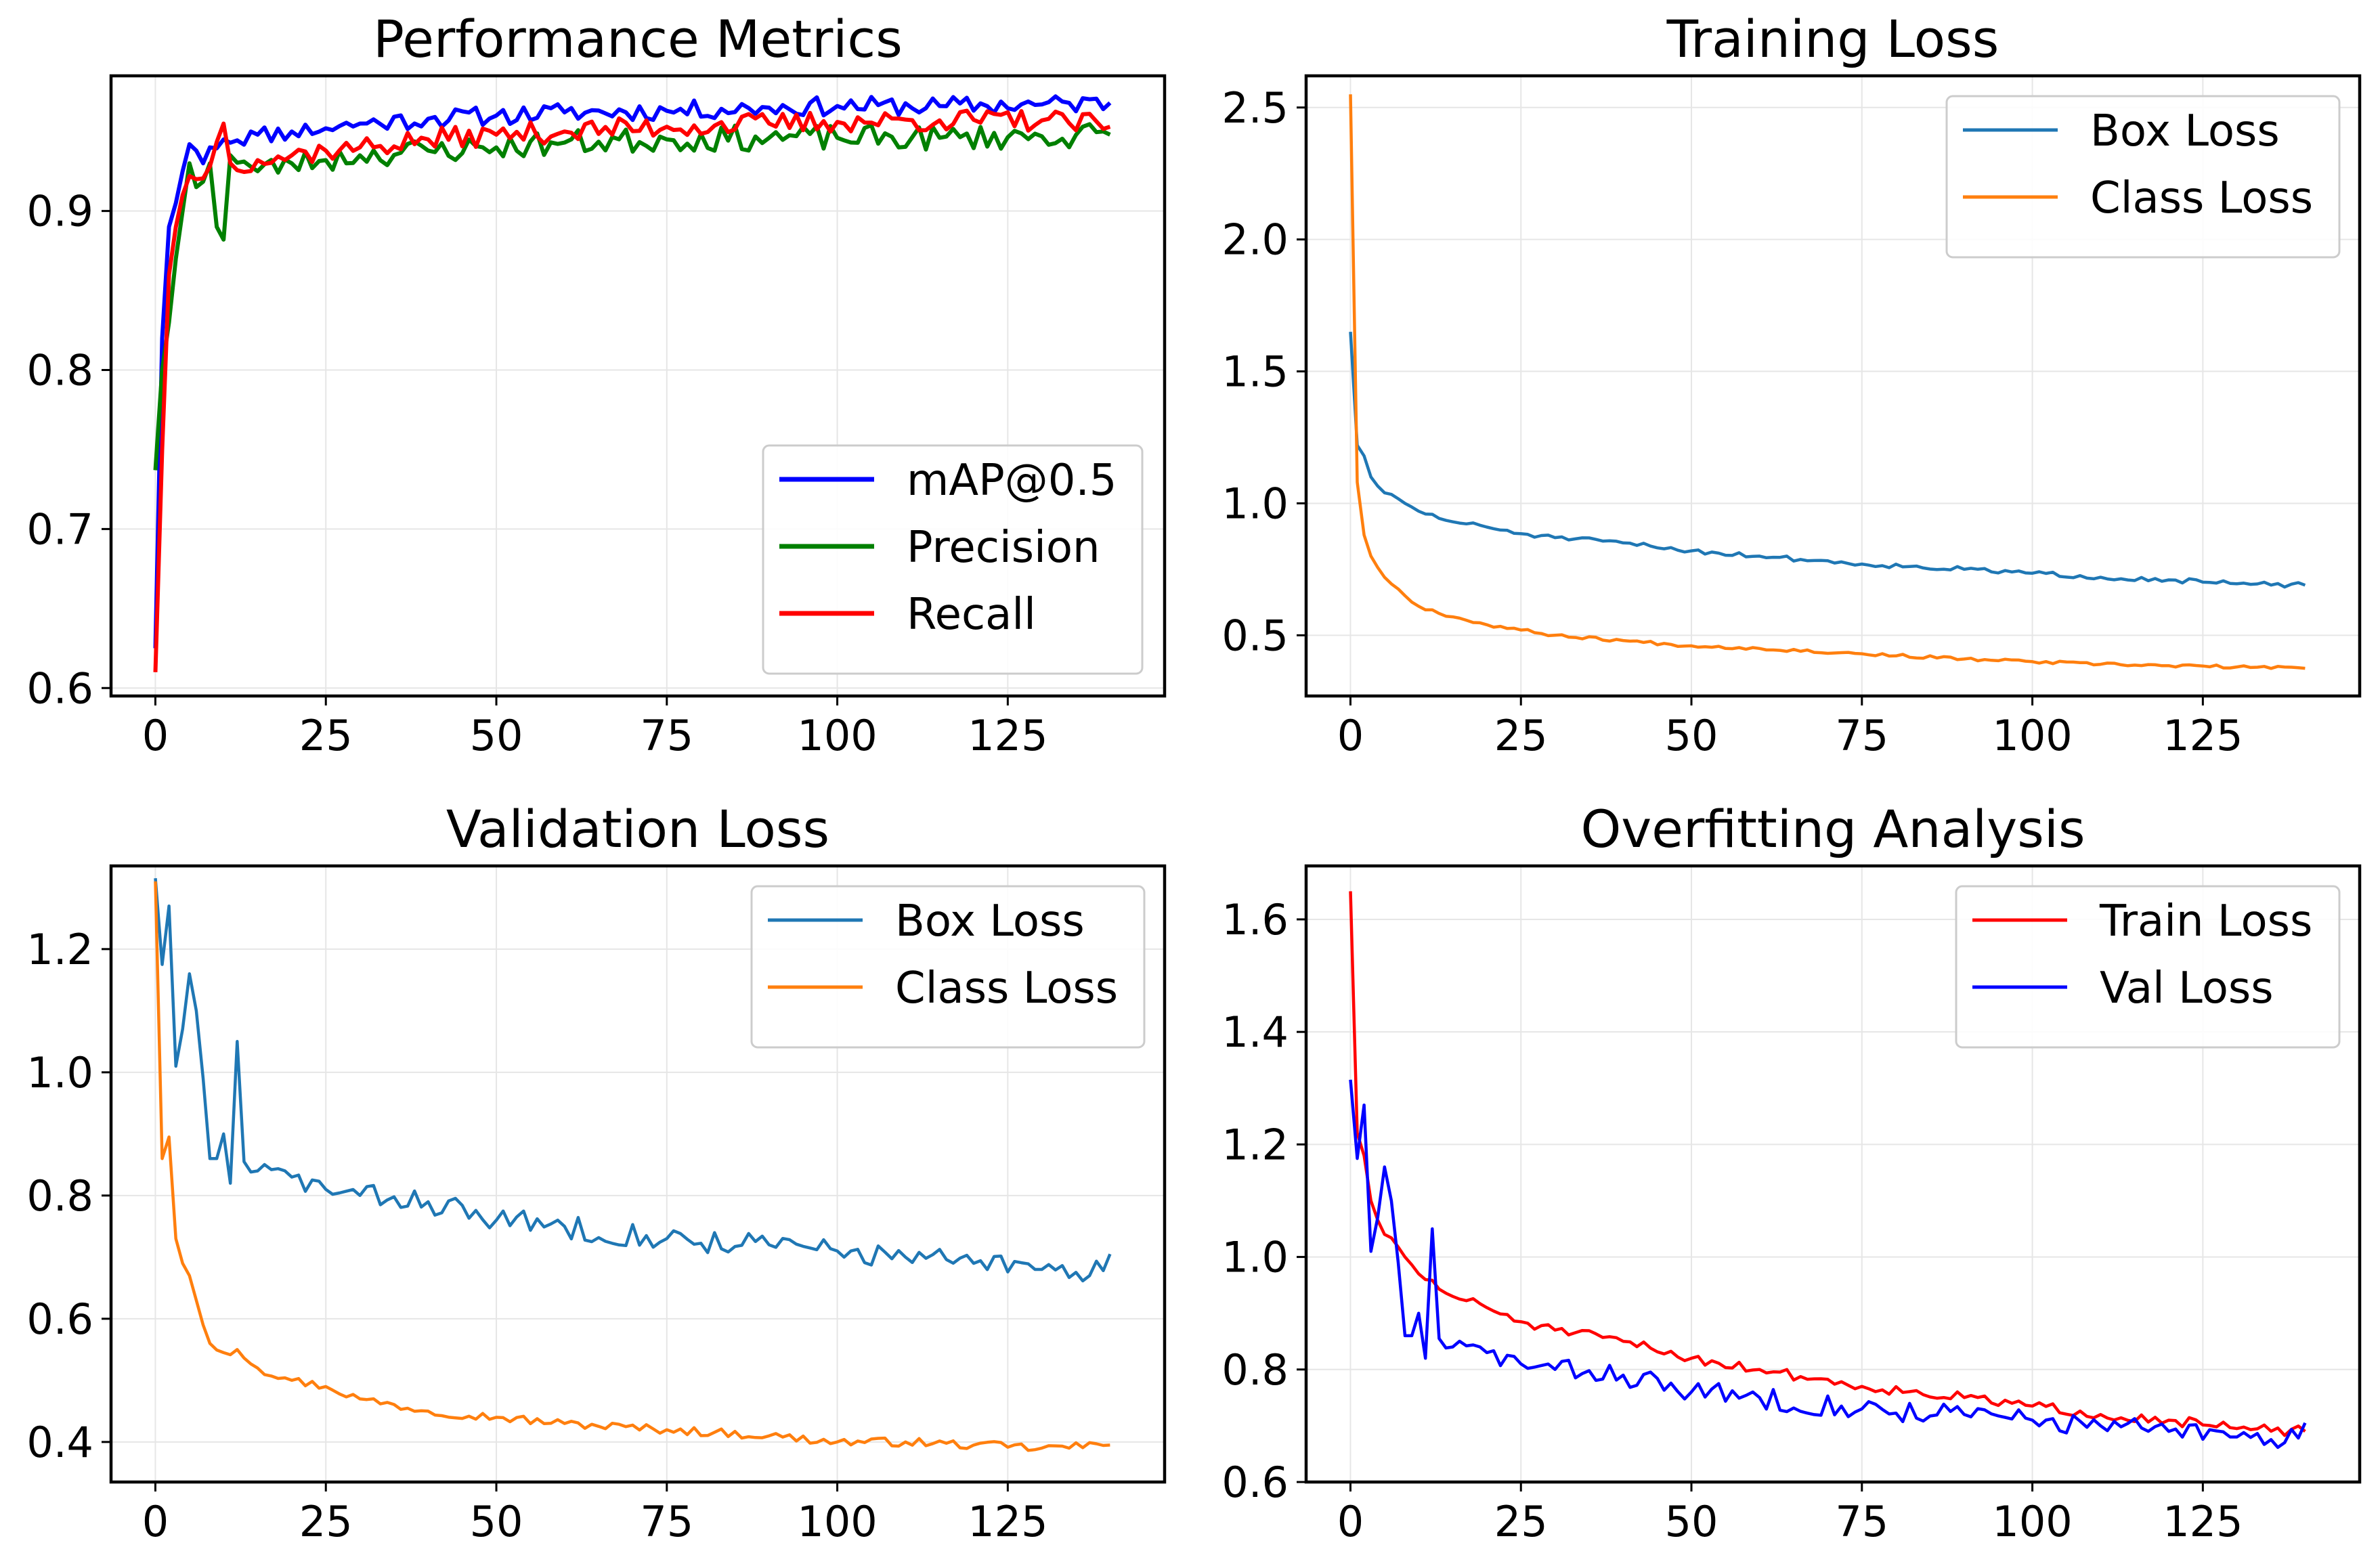  Describe the element at coordinates (1255, 108) in the screenshot. I see `y-tick-label: 2.5` at that location.